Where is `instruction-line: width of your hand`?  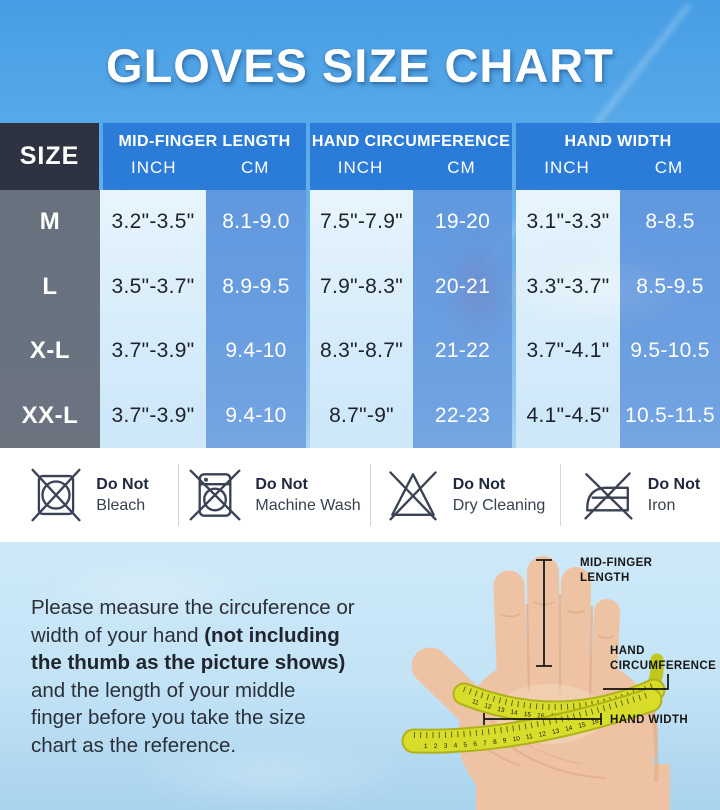 instruction-line: width of your hand is located at coordinates (118, 635).